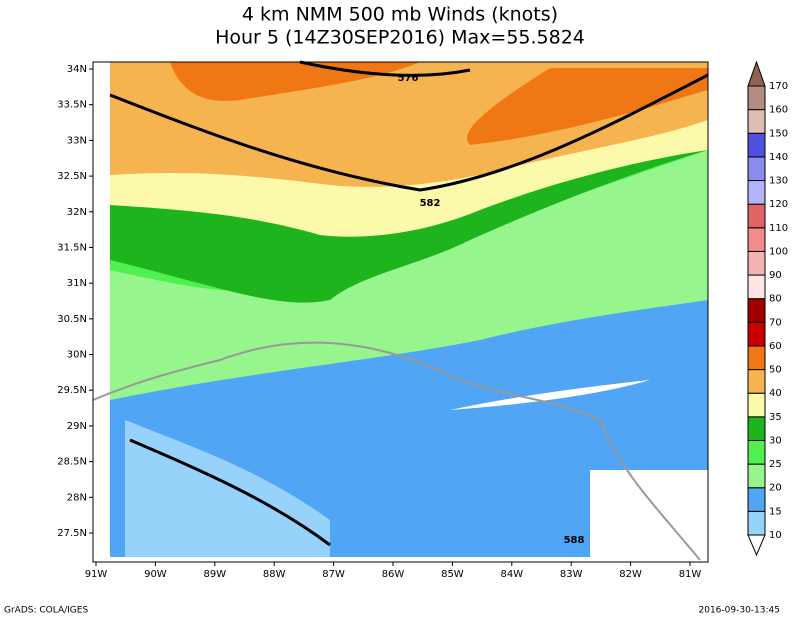 The width and height of the screenshot is (800, 618). I want to click on y-tick-label: 30.5N, so click(72, 319).